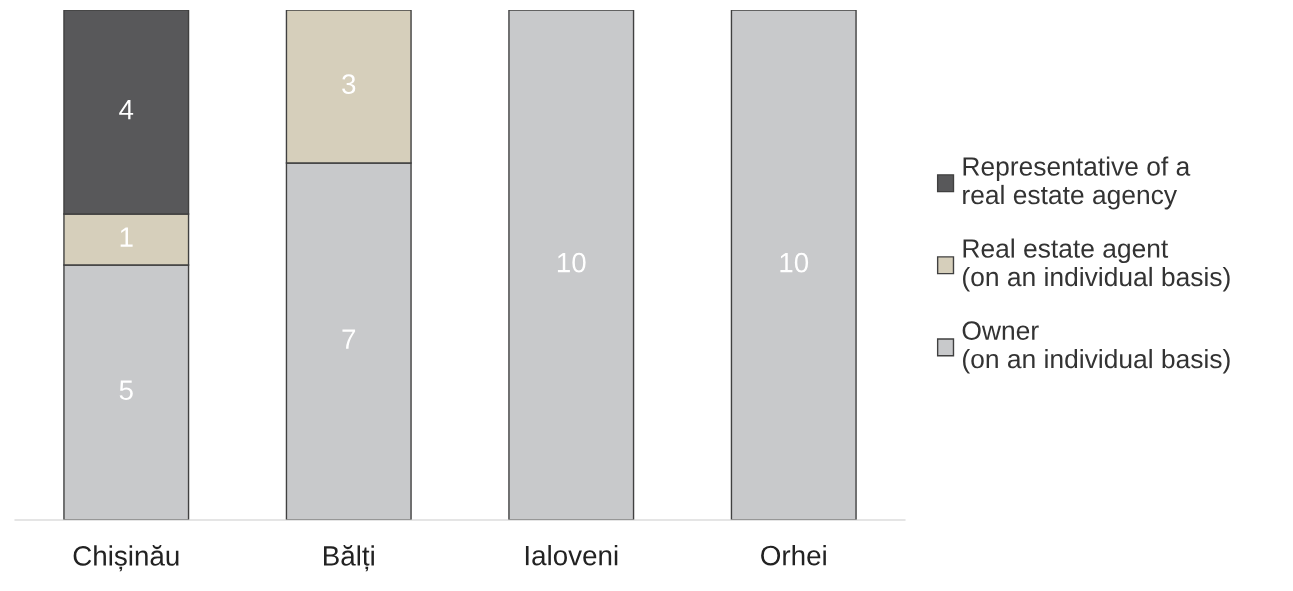 Image resolution: width=1293 pixels, height=591 pixels. What do you see at coordinates (126, 110) in the screenshot?
I see `data-label: 4` at bounding box center [126, 110].